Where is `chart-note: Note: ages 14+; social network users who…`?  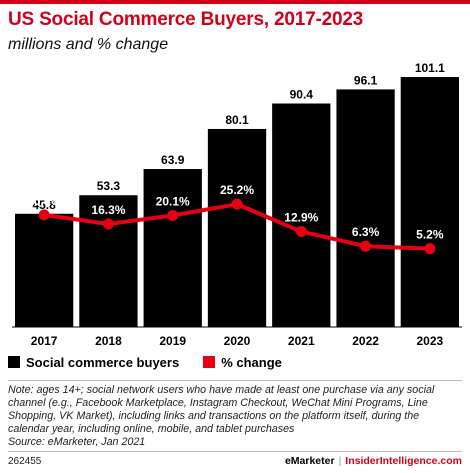
chart-note: Note: ages 14+; social network users who… is located at coordinates (235, 416).